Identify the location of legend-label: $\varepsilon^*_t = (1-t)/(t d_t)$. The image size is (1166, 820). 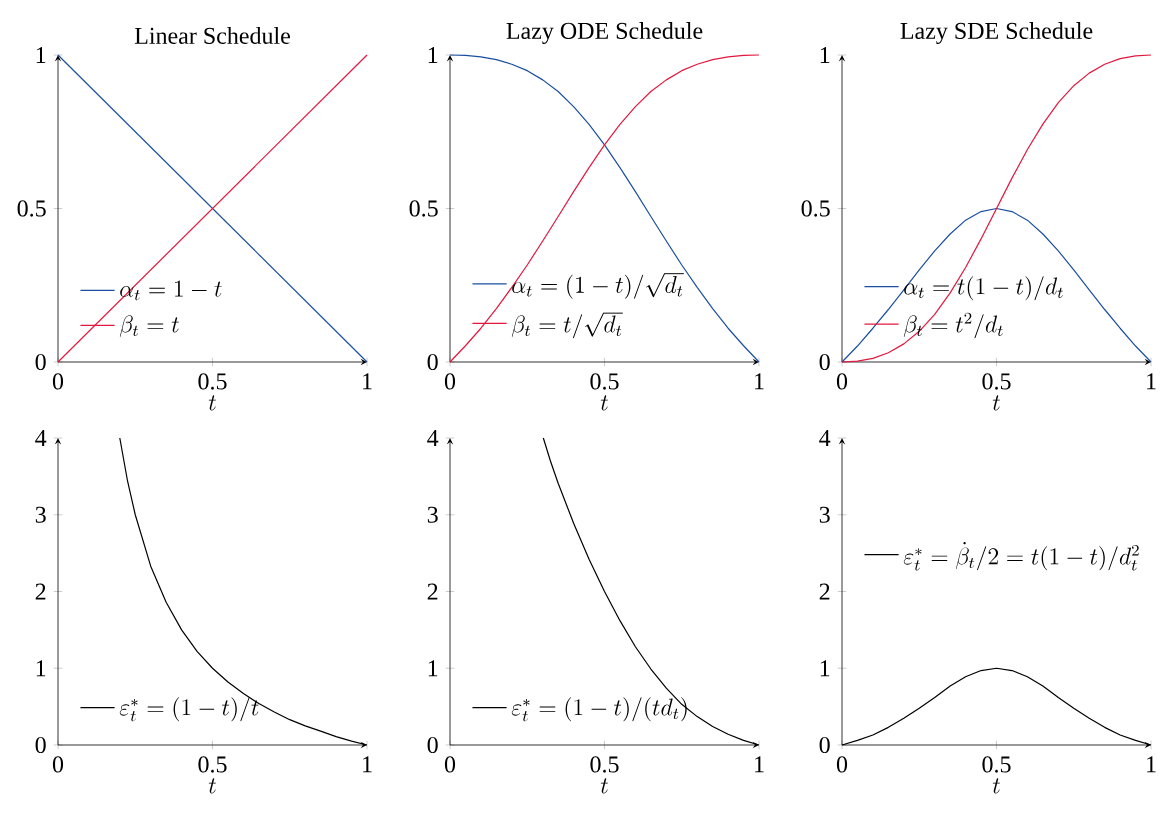
(599, 709).